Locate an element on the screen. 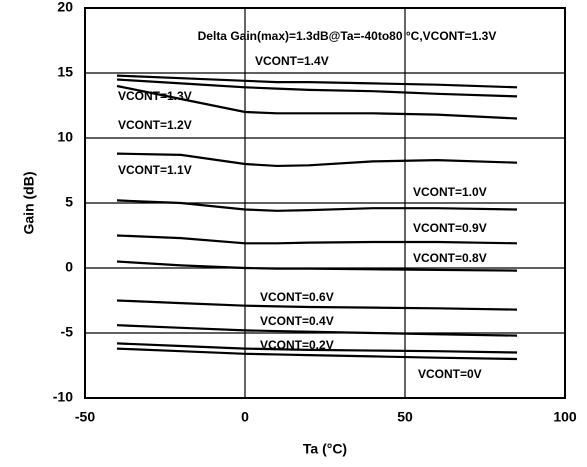 The image size is (587, 467). x-axis-label: Ta (°C) is located at coordinates (325, 449).